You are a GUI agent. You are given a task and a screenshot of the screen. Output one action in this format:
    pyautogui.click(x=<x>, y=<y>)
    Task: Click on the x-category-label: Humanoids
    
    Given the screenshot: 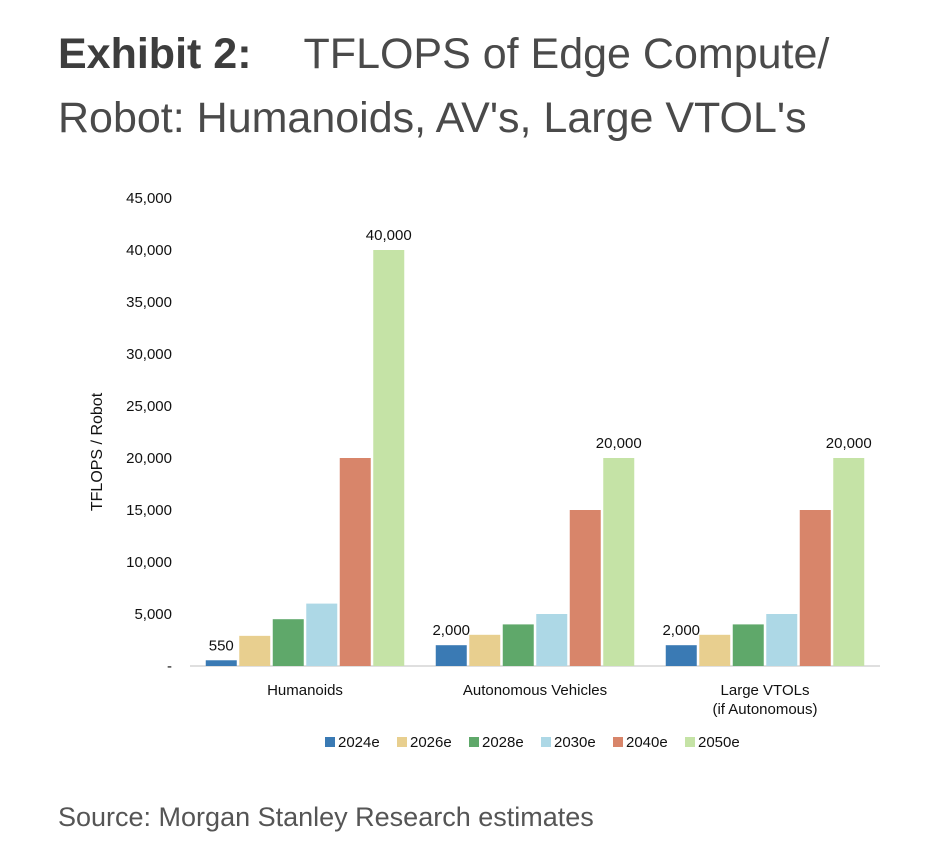 What is the action you would take?
    pyautogui.click(x=305, y=690)
    